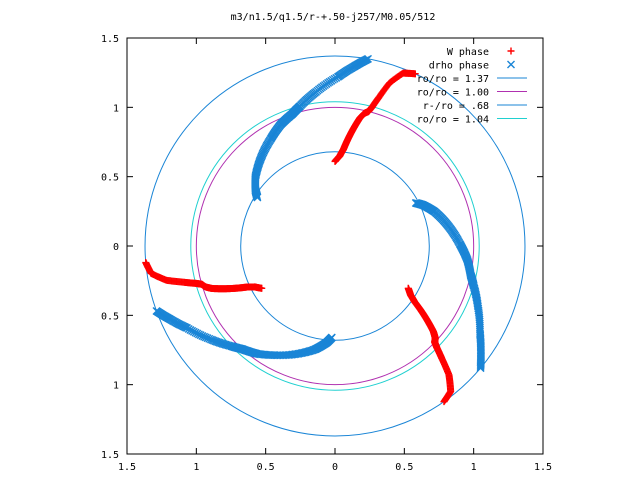 This screenshot has height=480, width=640. Describe the element at coordinates (453, 93) in the screenshot. I see `legend-label: ro/ro = 1.00` at that location.